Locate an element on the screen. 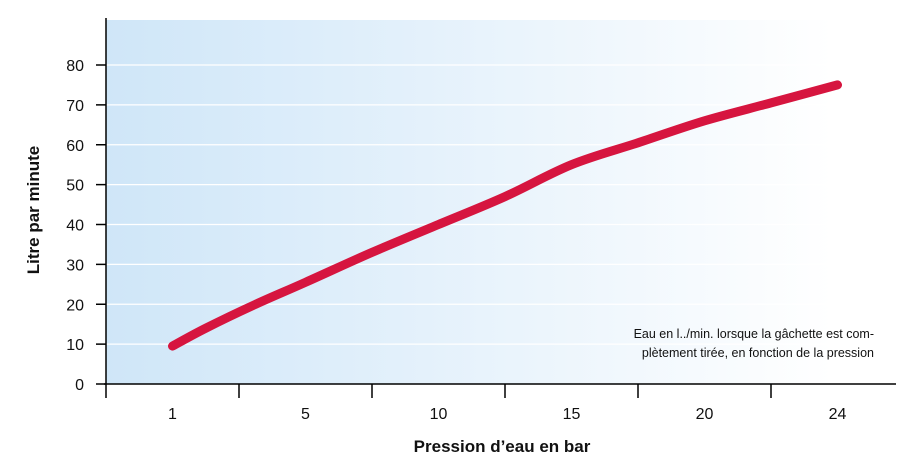  x-axis-title: Pression d’eau en bar is located at coordinates (502, 446).